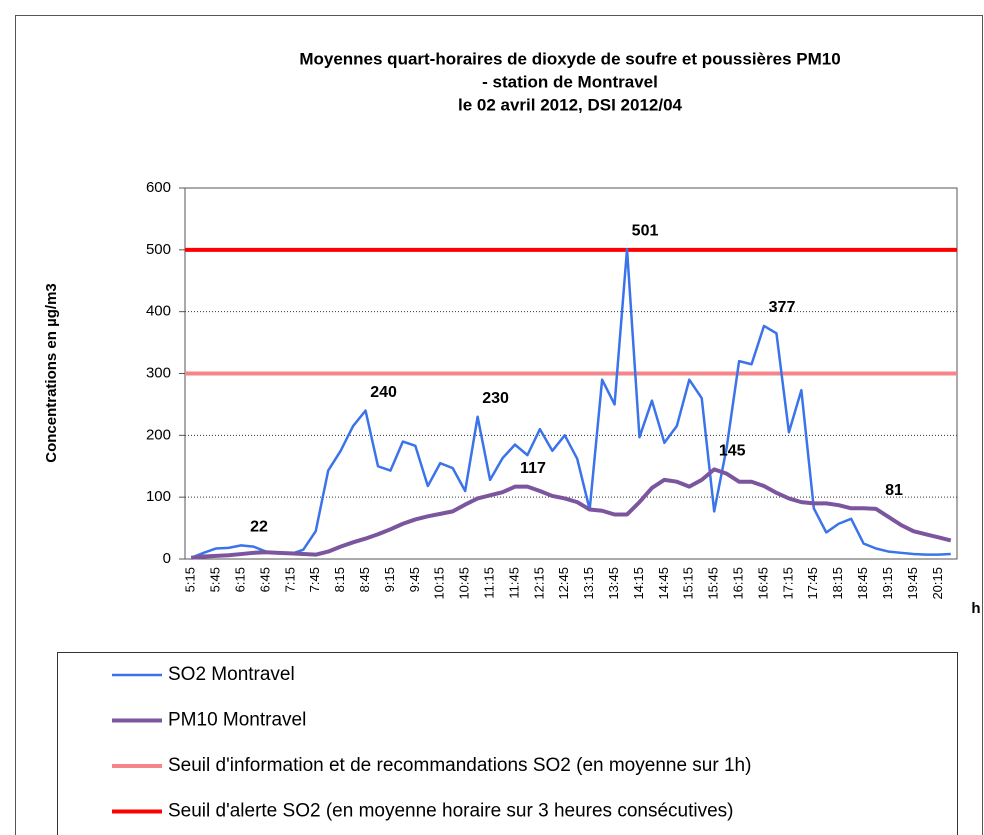 This screenshot has height=835, width=984. I want to click on x-tick-label: 13:15, so click(588, 583).